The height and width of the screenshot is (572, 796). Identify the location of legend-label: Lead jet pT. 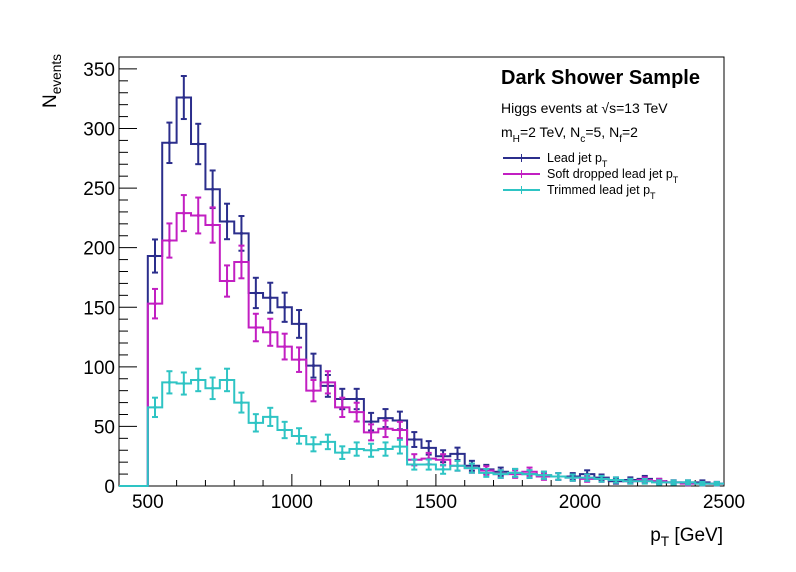
(577, 160).